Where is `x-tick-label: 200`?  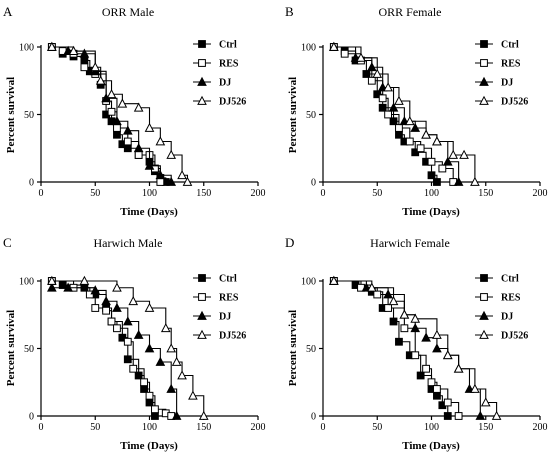 x-tick-label: 200 is located at coordinates (258, 427).